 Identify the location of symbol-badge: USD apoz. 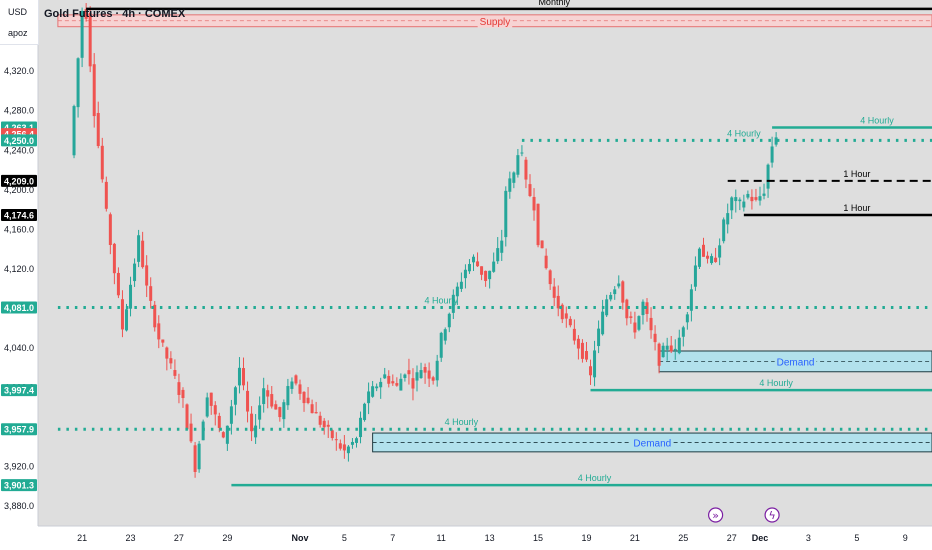
(19, 22).